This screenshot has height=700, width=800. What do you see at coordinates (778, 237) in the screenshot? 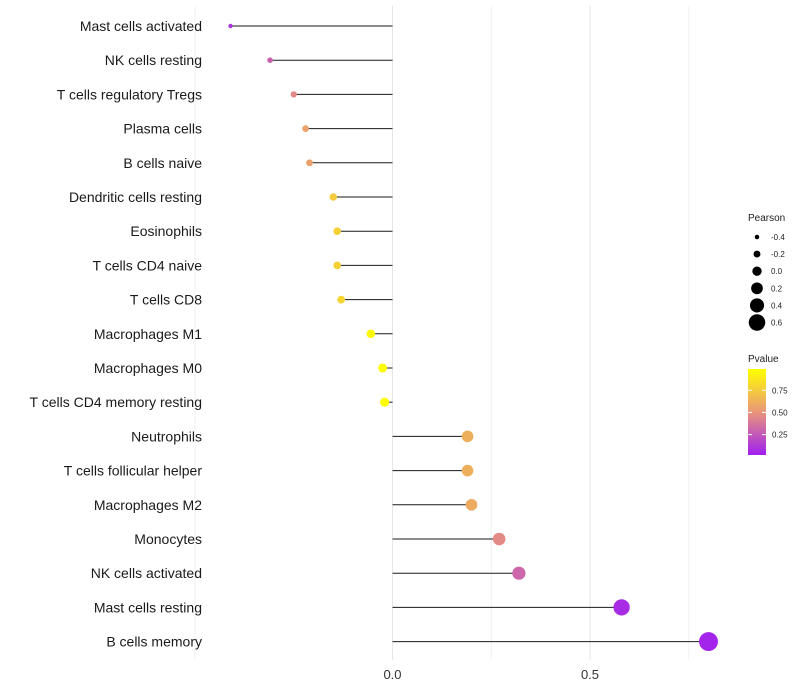
I see `size-legend-label: -0.4` at bounding box center [778, 237].